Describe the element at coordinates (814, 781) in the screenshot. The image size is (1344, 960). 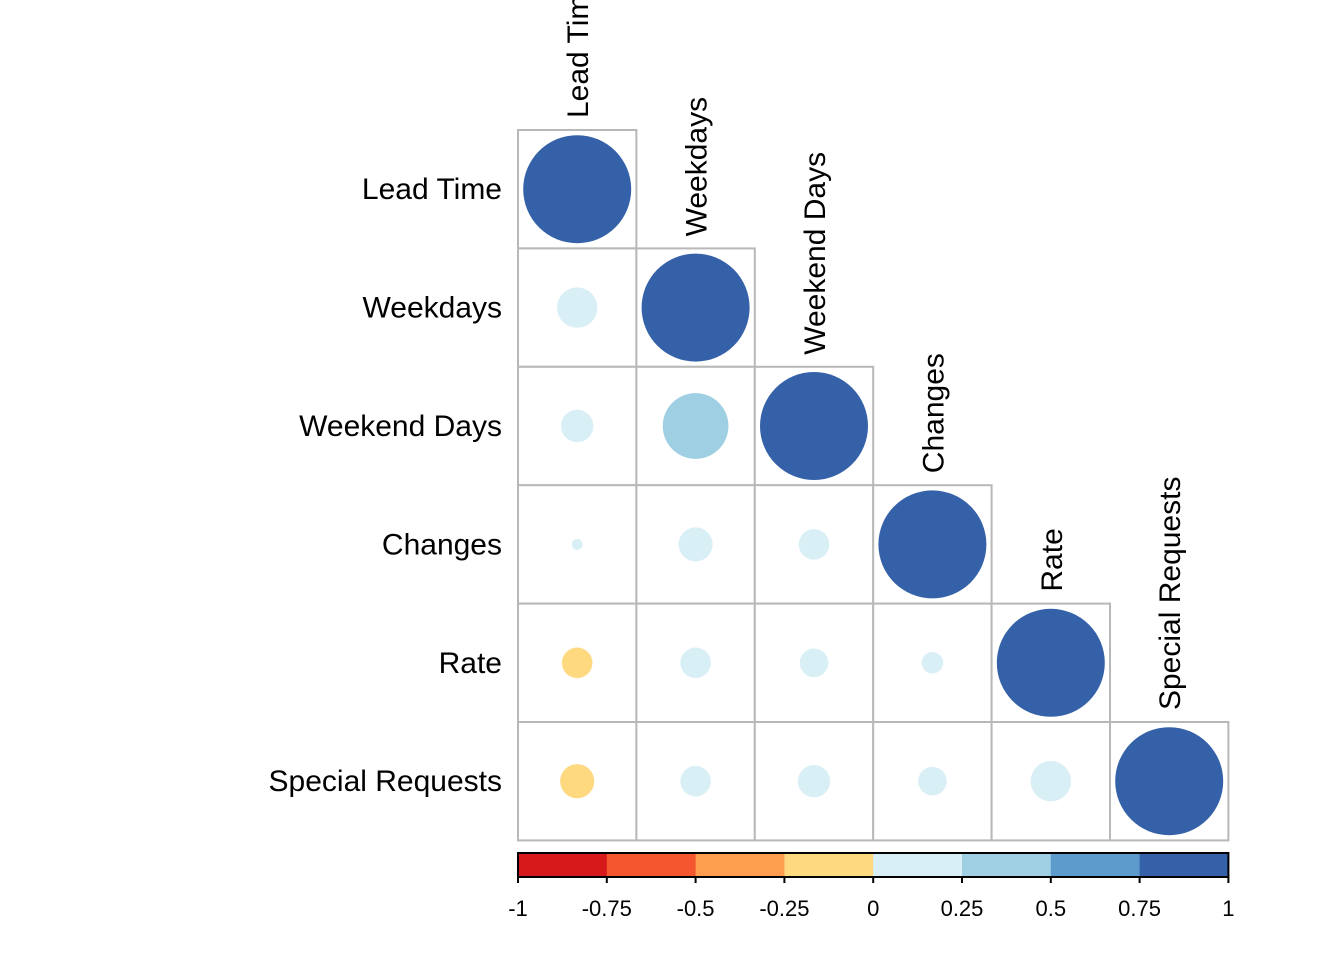
I see `circle-special-requests-weekend-days` at that location.